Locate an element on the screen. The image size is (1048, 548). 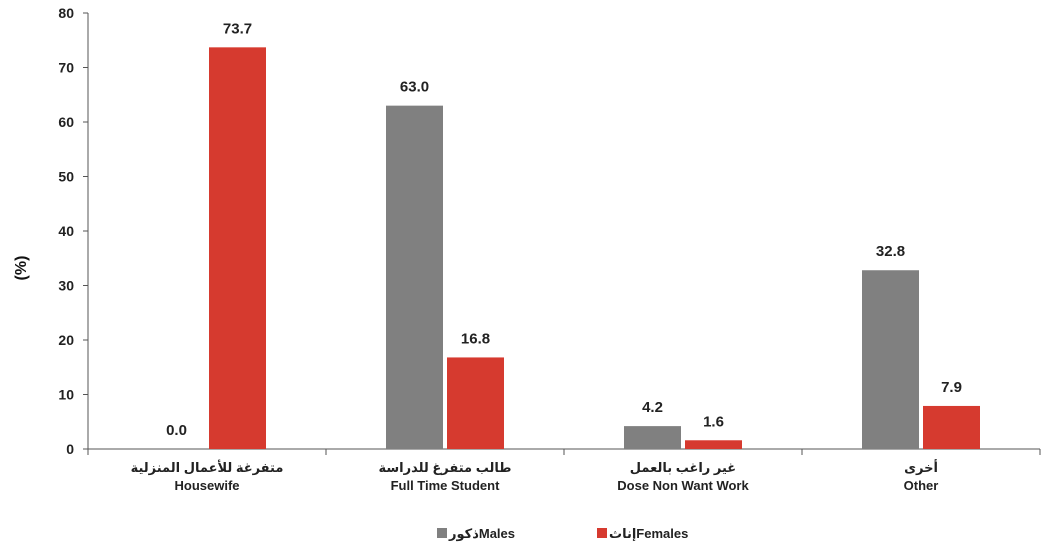
category-label-en: Other is located at coordinates (921, 485).